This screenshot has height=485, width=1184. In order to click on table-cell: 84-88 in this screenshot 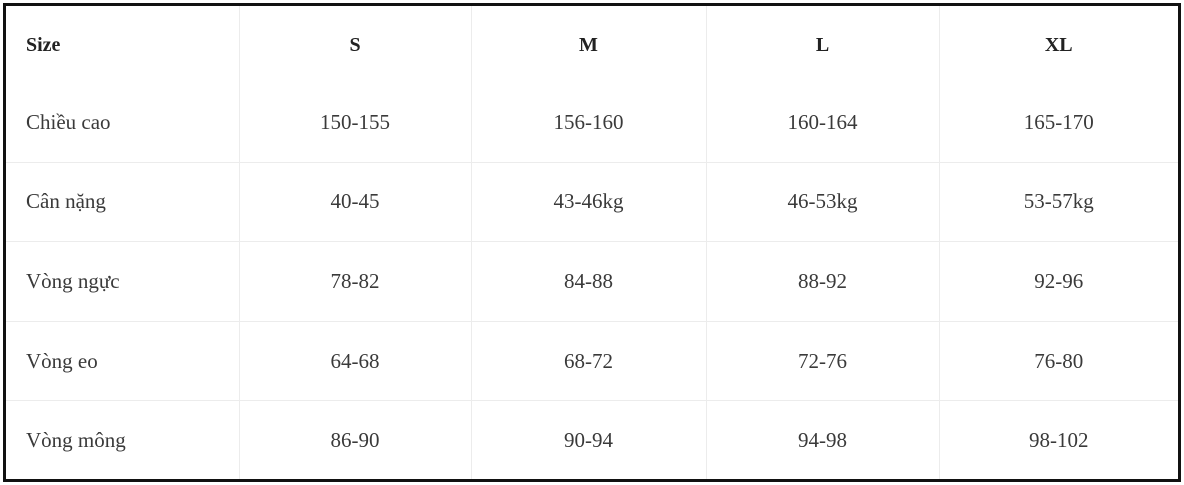, I will do `click(588, 281)`.